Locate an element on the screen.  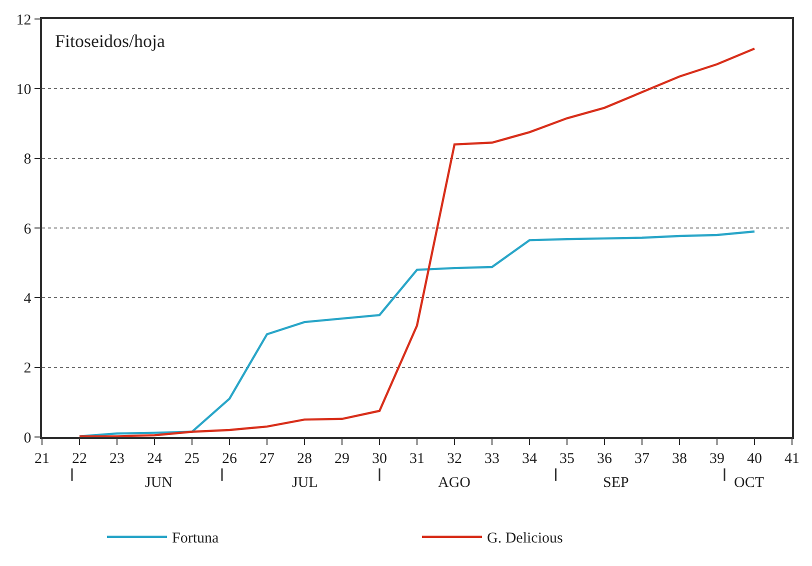
x-tick-label: 26 is located at coordinates (230, 458).